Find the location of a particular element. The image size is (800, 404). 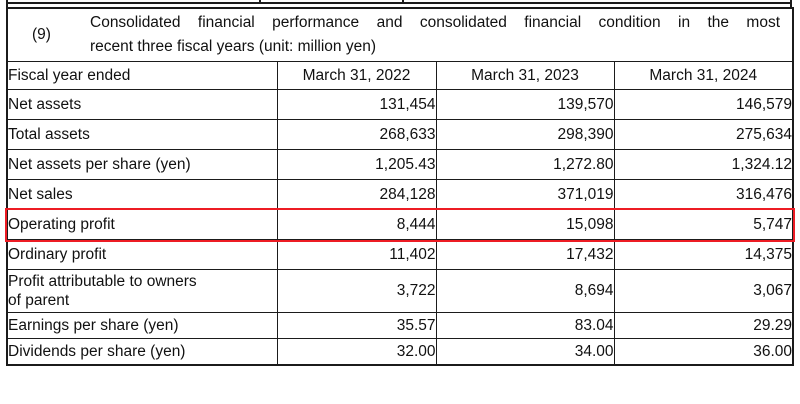

row-value-2022: 11,402 is located at coordinates (356, 254).